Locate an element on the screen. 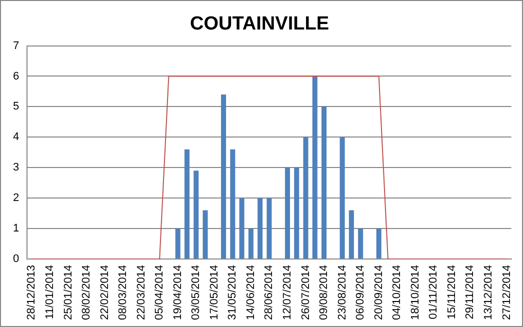 The width and height of the screenshot is (523, 327). x-tick-label: 01/11/2014 is located at coordinates (434, 292).